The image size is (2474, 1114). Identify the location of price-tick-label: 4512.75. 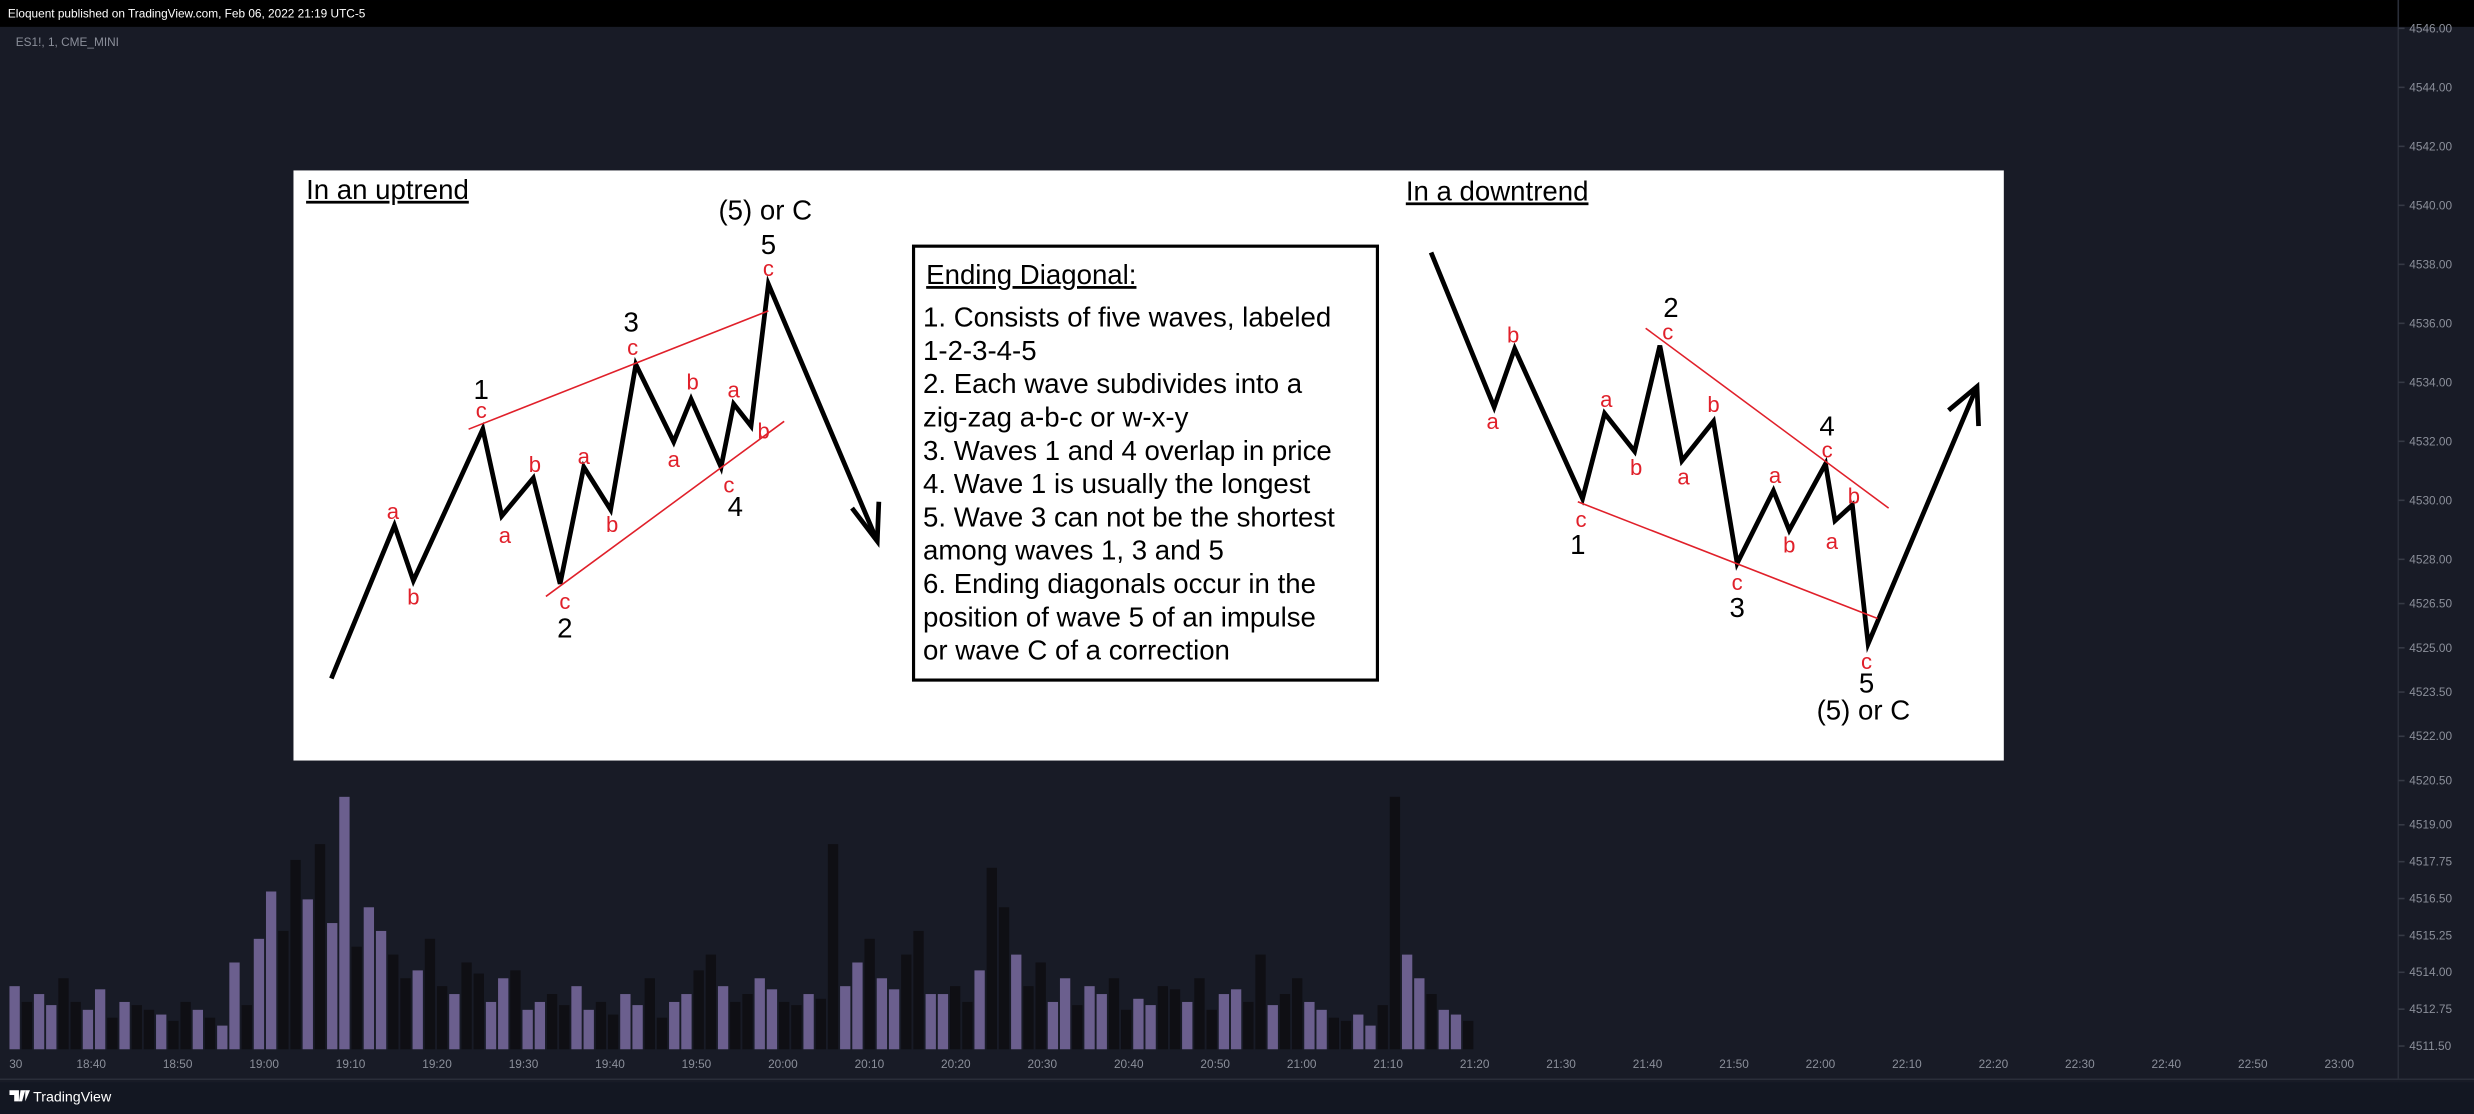
(2430, 1009).